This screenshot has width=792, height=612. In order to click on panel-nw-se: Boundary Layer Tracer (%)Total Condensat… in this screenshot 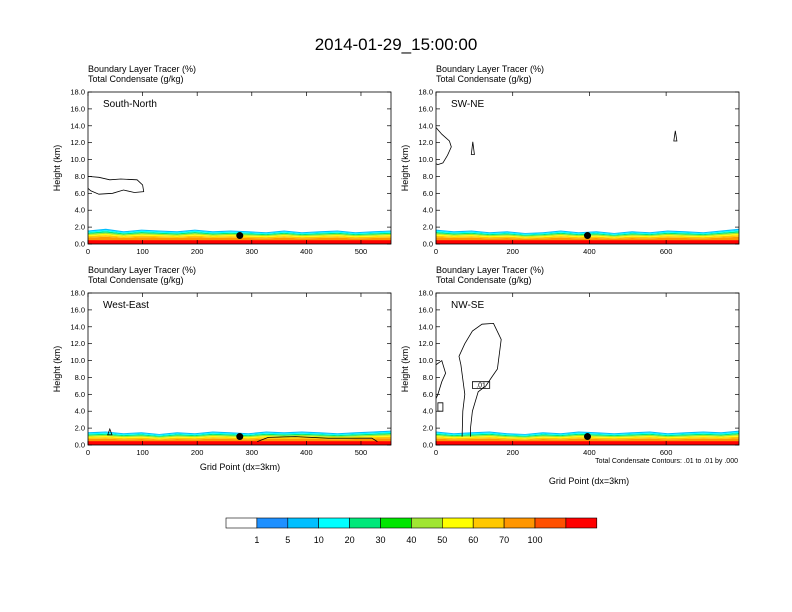, I will do `click(570, 361)`.